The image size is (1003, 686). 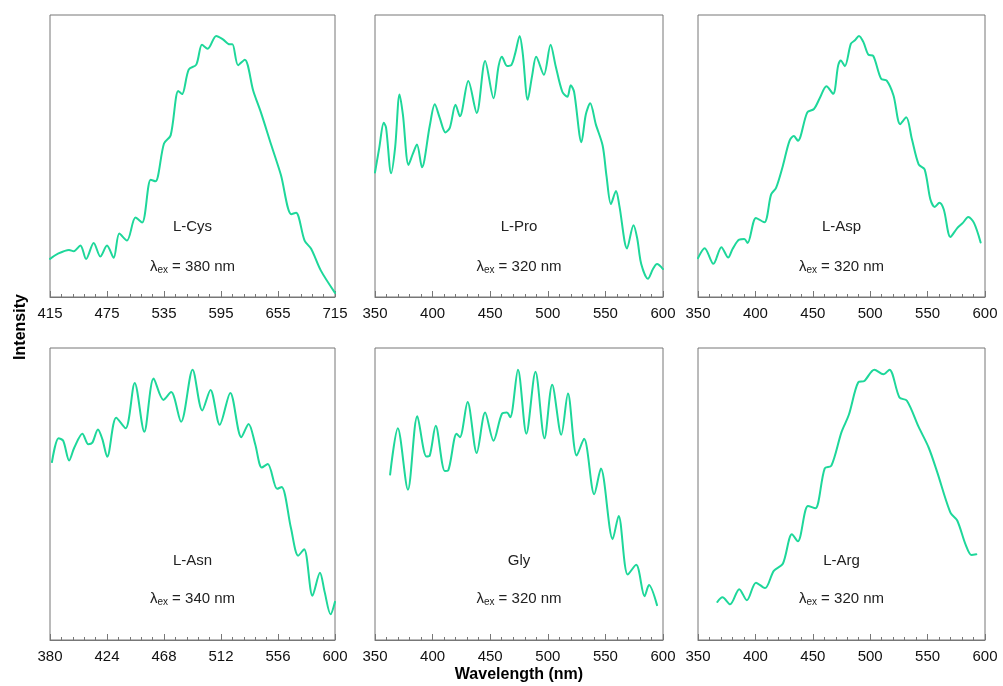 I want to click on x-tick-label: 415, so click(x=50, y=312).